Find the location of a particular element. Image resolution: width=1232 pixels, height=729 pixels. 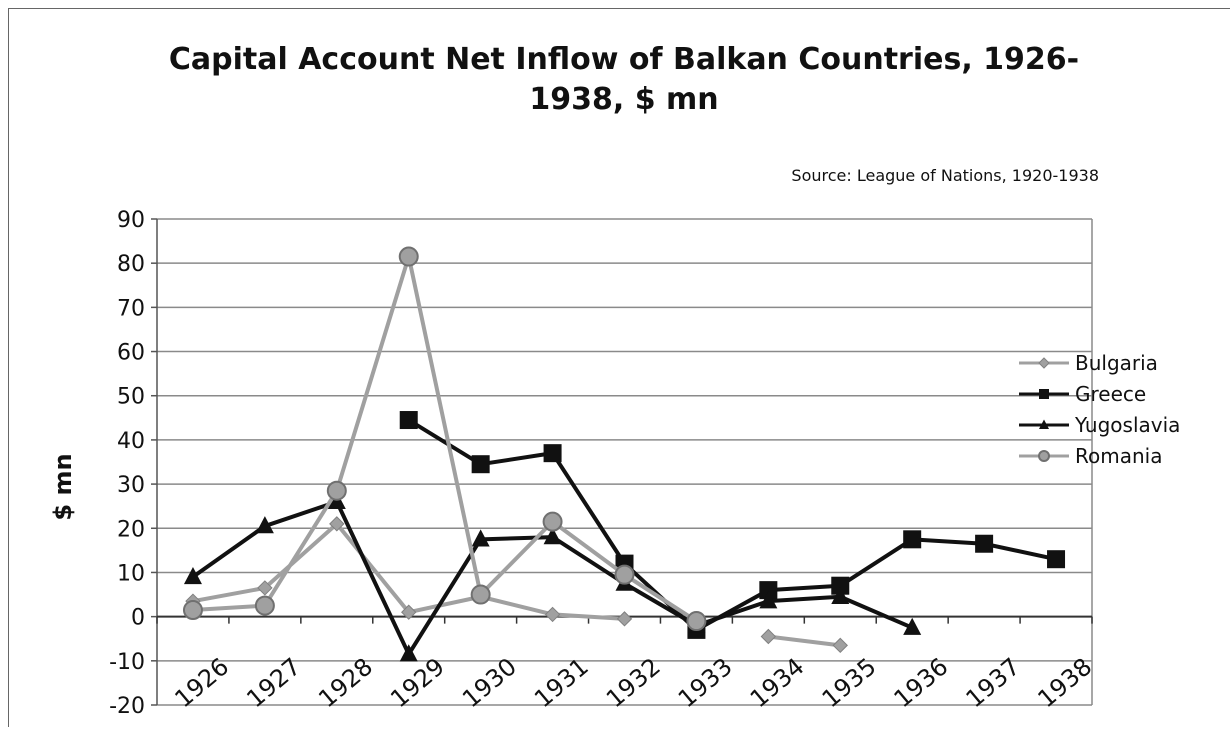

x-tick-label: 1933 is located at coordinates (705, 683).